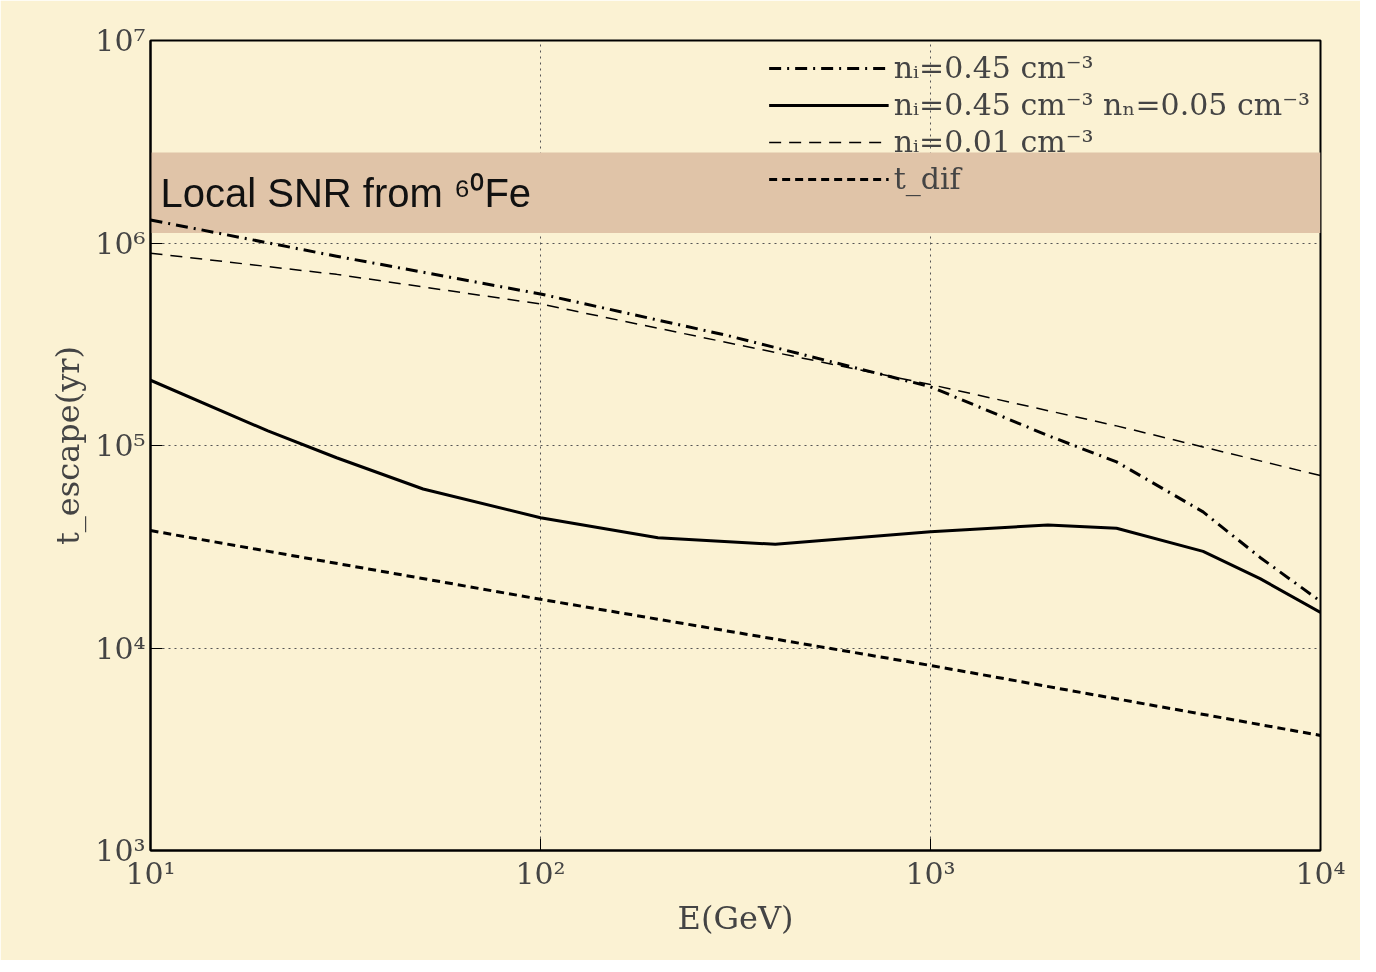 The height and width of the screenshot is (972, 1376). What do you see at coordinates (68, 445) in the screenshot?
I see `y-axis-title: t_escape(yr)` at bounding box center [68, 445].